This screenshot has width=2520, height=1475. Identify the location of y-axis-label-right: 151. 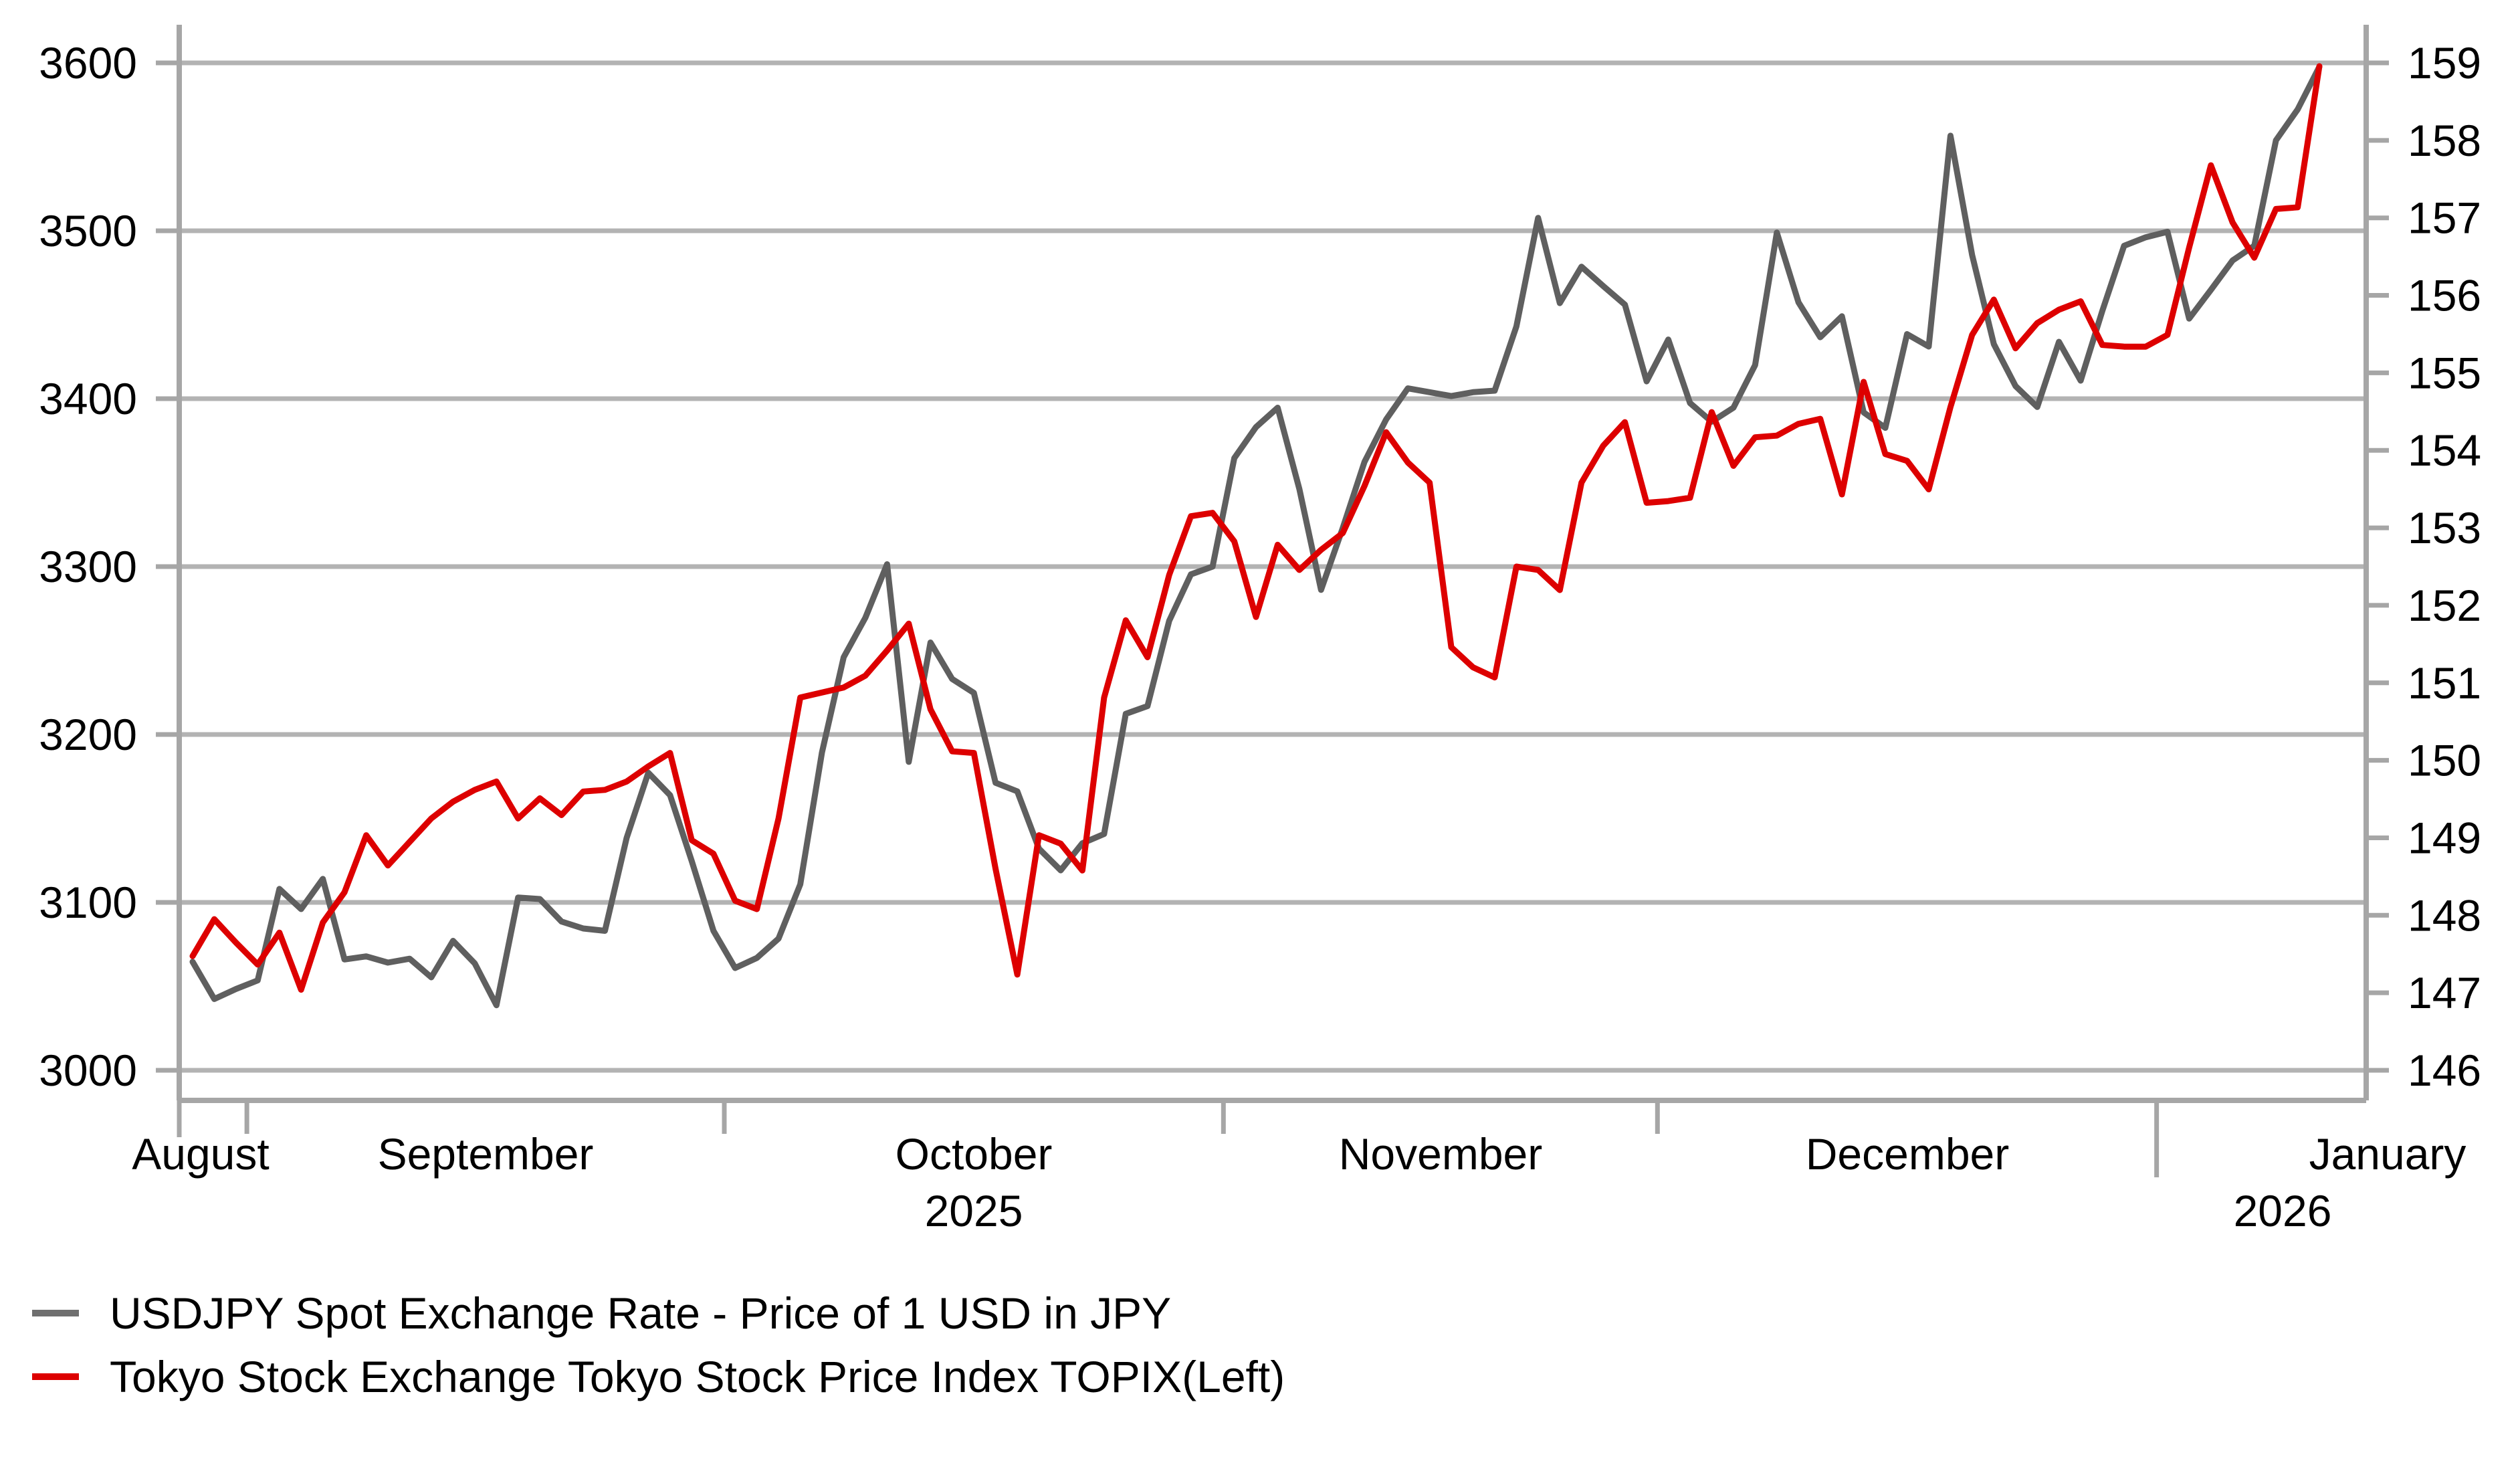
(2444, 683).